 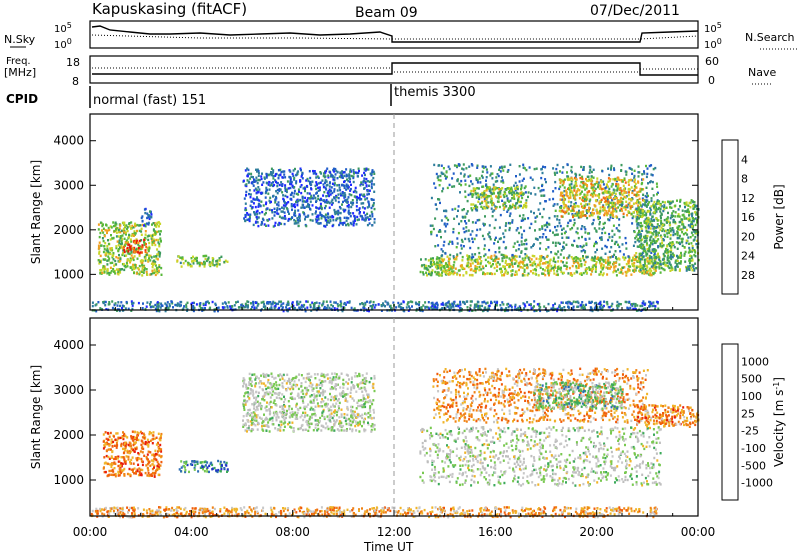 I want to click on nsky-trace, so click(x=395, y=34).